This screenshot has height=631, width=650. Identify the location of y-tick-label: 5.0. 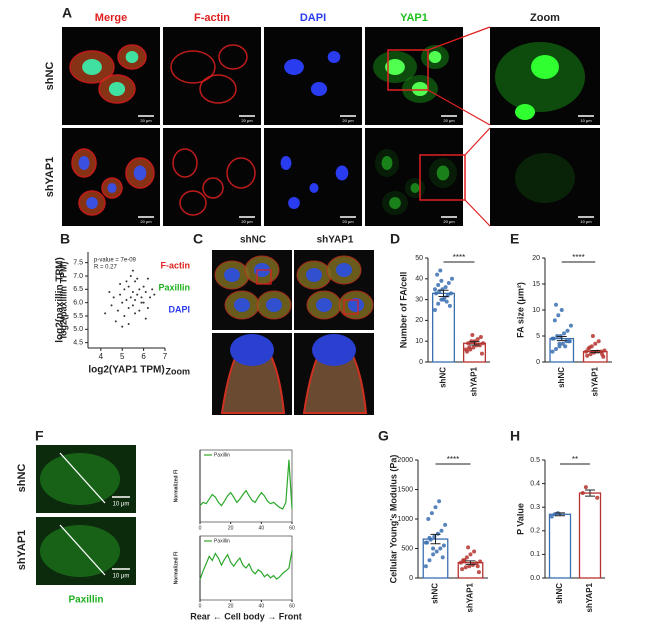
(78, 329).